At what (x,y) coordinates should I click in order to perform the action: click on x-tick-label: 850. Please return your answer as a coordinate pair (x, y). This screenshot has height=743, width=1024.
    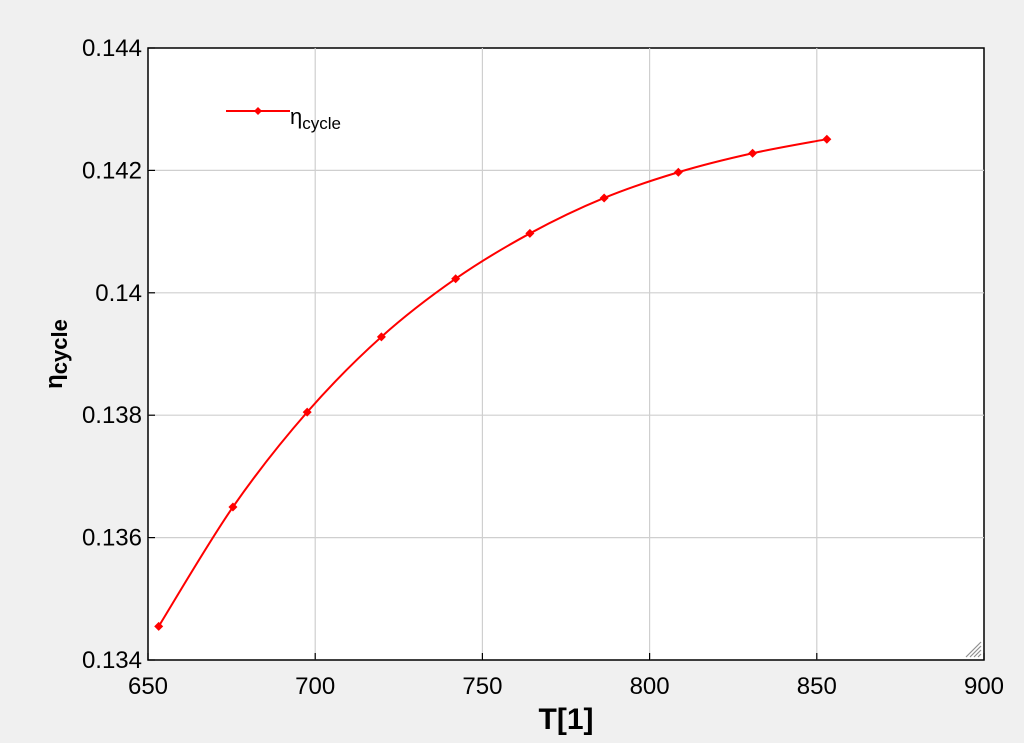
    Looking at the image, I should click on (817, 686).